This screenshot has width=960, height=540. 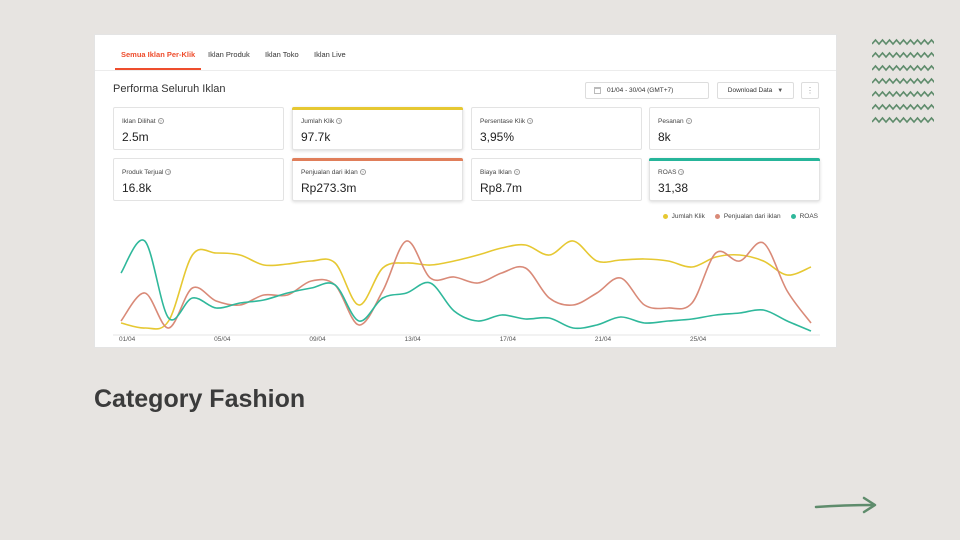 I want to click on metric-value: Rp8.7m, so click(x=501, y=188).